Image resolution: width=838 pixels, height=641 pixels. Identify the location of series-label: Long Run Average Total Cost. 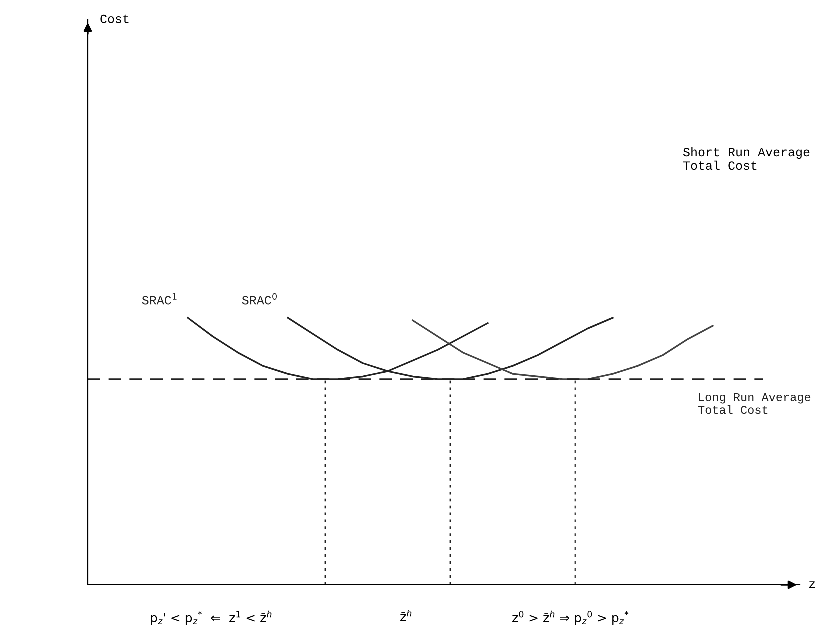
(754, 404).